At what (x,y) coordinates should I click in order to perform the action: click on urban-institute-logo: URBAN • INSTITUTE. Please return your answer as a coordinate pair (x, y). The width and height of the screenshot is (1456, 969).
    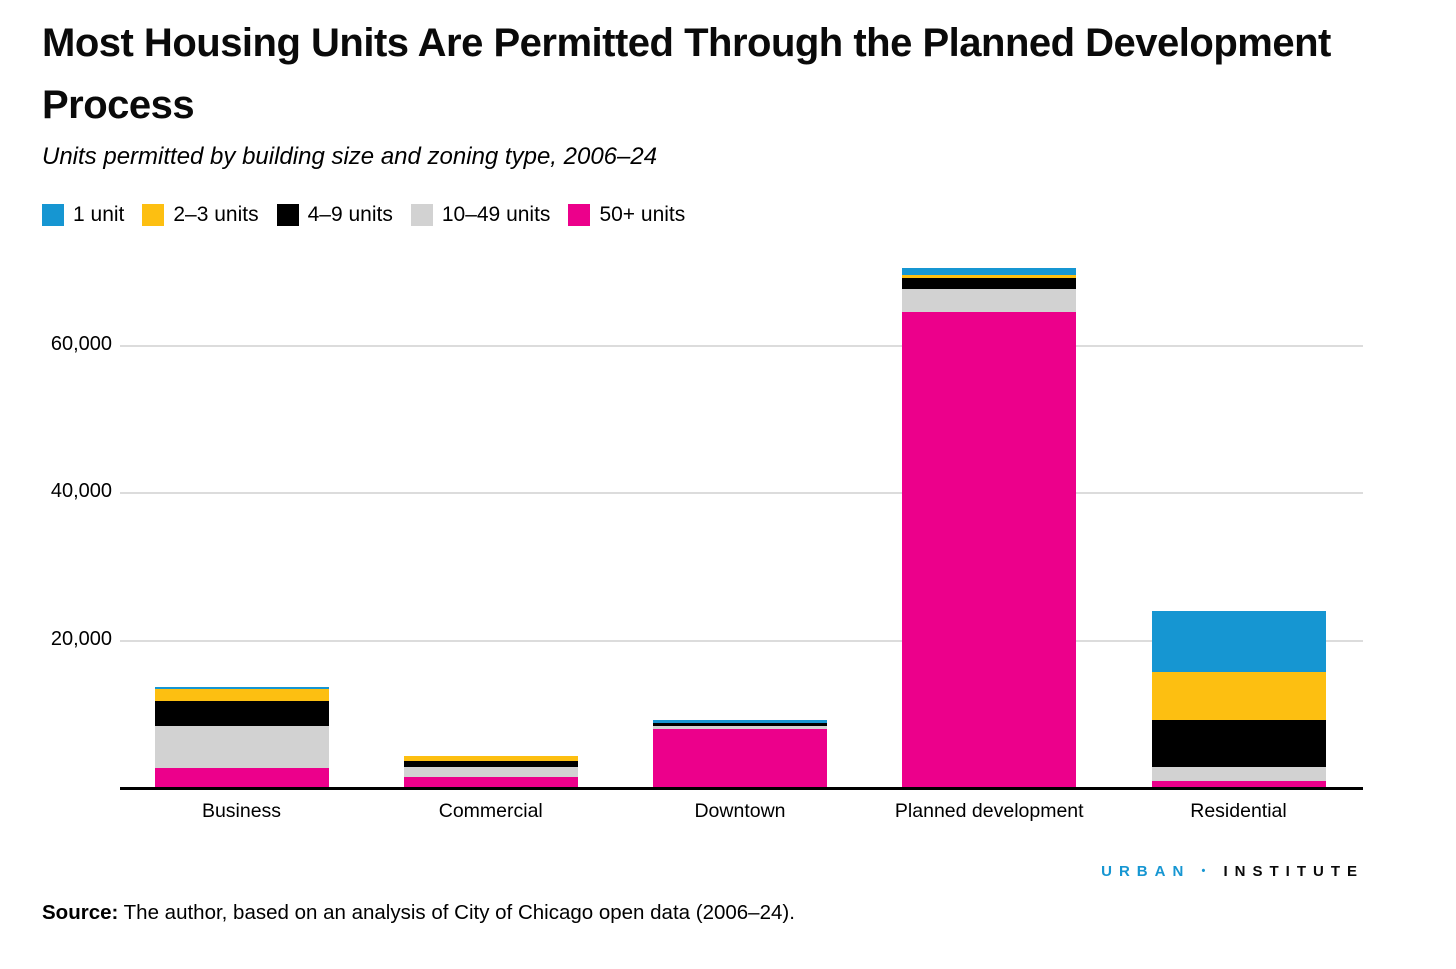
    Looking at the image, I should click on (1232, 871).